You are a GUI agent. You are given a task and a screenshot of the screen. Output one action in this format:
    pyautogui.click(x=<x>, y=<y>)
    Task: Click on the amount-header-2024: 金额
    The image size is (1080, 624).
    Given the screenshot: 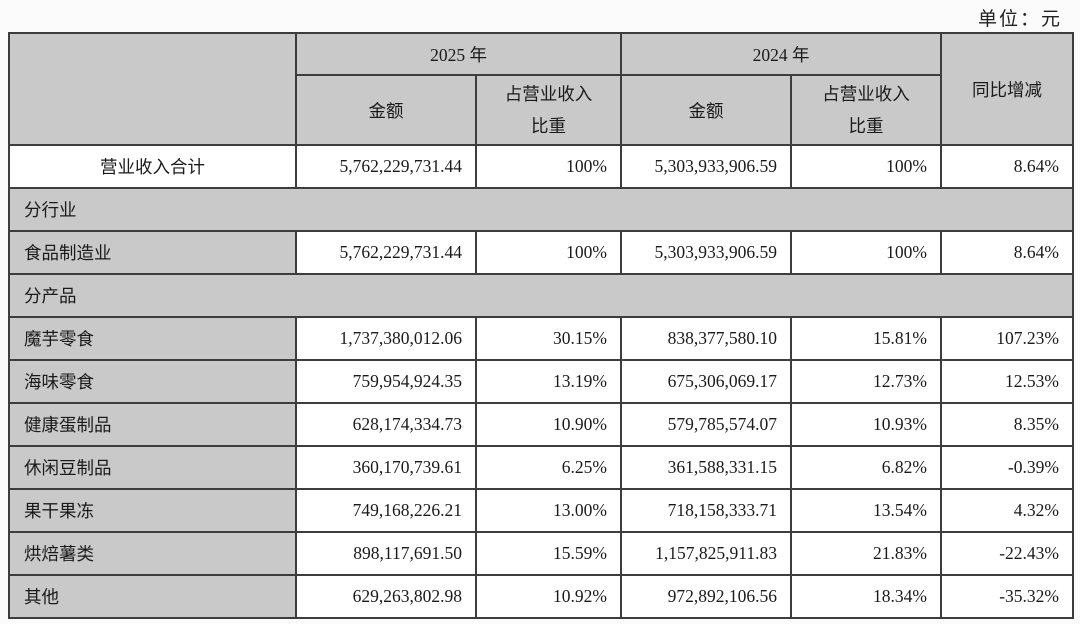 What is the action you would take?
    pyautogui.click(x=706, y=110)
    